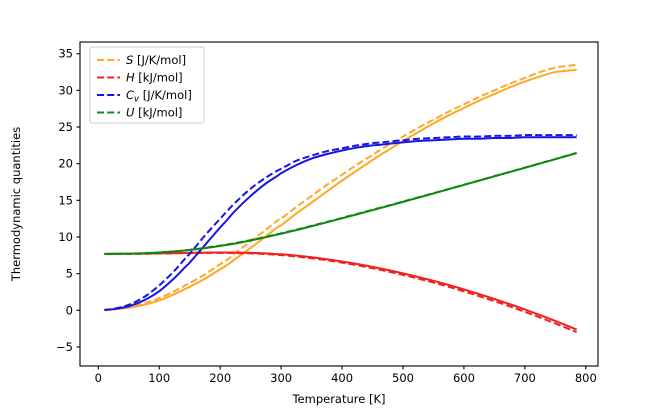  Describe the element at coordinates (159, 96) in the screenshot. I see `legend-label-Cv: Cv [J/K/mol]` at that location.